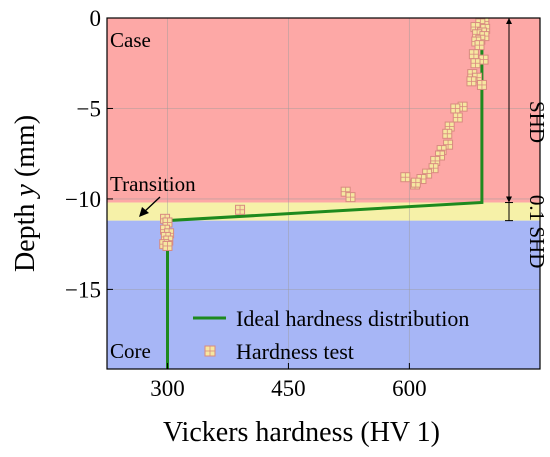 The image size is (550, 457). What do you see at coordinates (352, 318) in the screenshot?
I see `legend-label-ideal: Ideal hardness distribution` at bounding box center [352, 318].